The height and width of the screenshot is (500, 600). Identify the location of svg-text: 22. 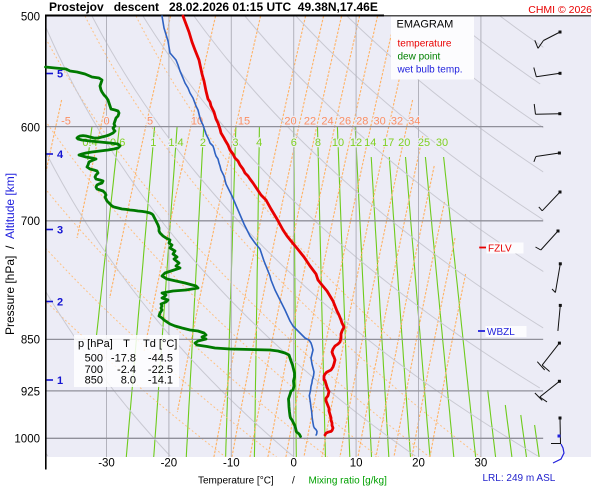
(310, 122).